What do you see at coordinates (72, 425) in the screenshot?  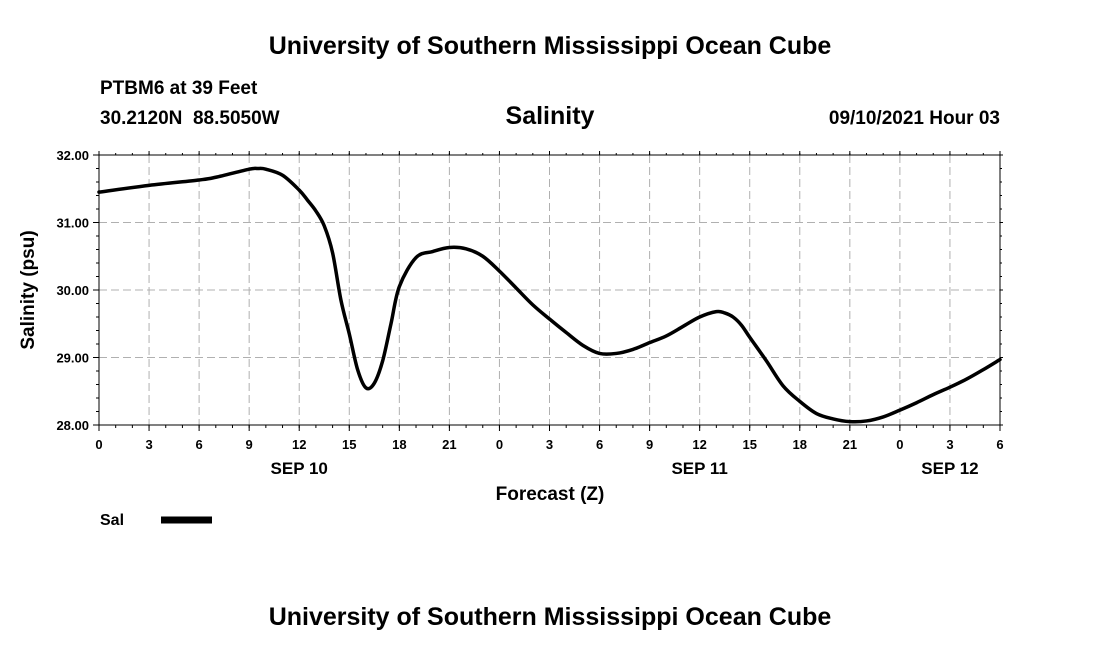 I see `y-tick-label: 28.00` at bounding box center [72, 425].